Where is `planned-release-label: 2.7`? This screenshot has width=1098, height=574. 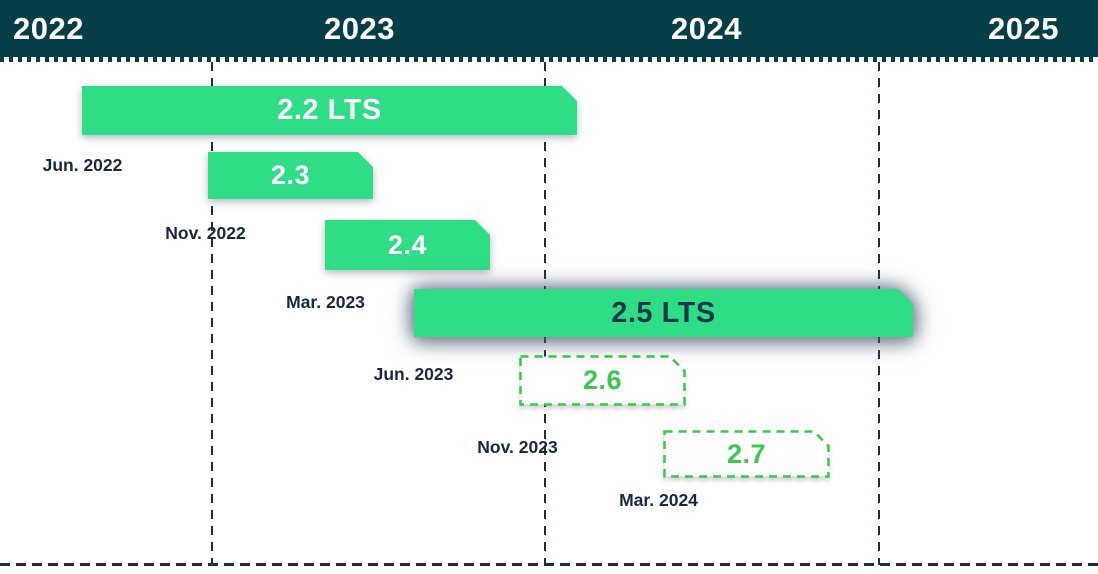 planned-release-label: 2.7 is located at coordinates (746, 453).